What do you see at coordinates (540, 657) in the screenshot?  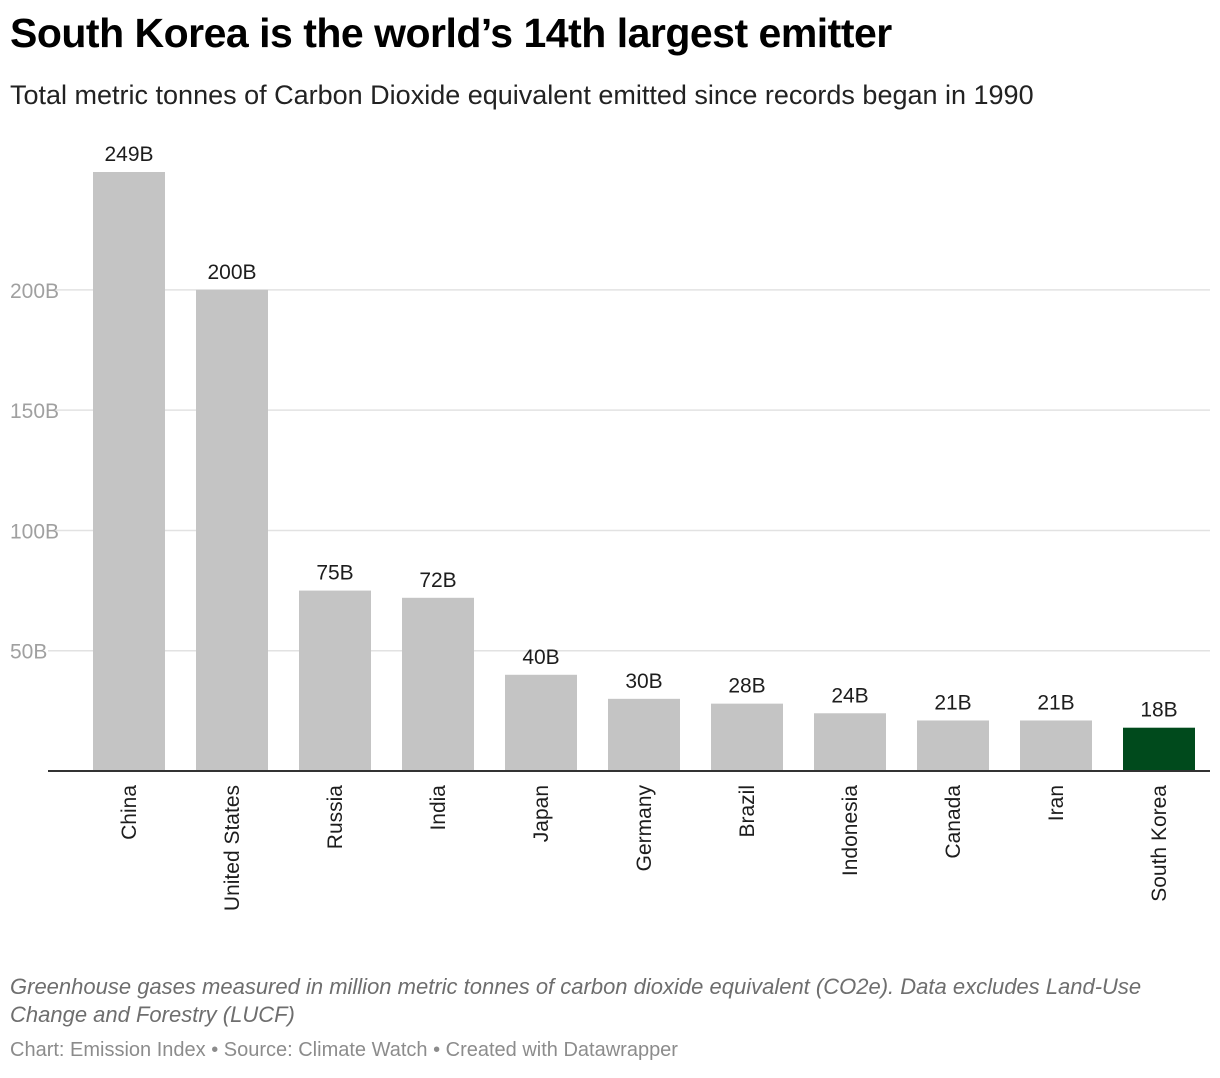 I see `bar-value-label: 40B` at bounding box center [540, 657].